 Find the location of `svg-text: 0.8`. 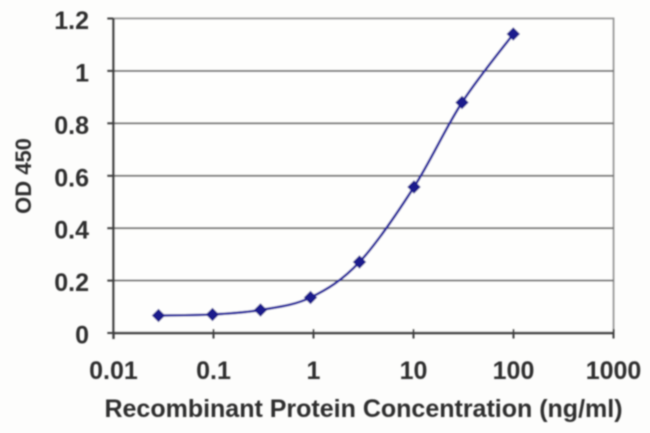

svg-text: 0.8 is located at coordinates (71, 126).